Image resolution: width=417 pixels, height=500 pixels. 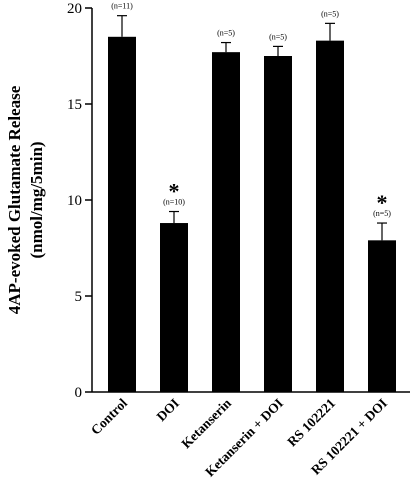 What do you see at coordinates (122, 6) in the screenshot?
I see `n-label: (n=11)` at bounding box center [122, 6].